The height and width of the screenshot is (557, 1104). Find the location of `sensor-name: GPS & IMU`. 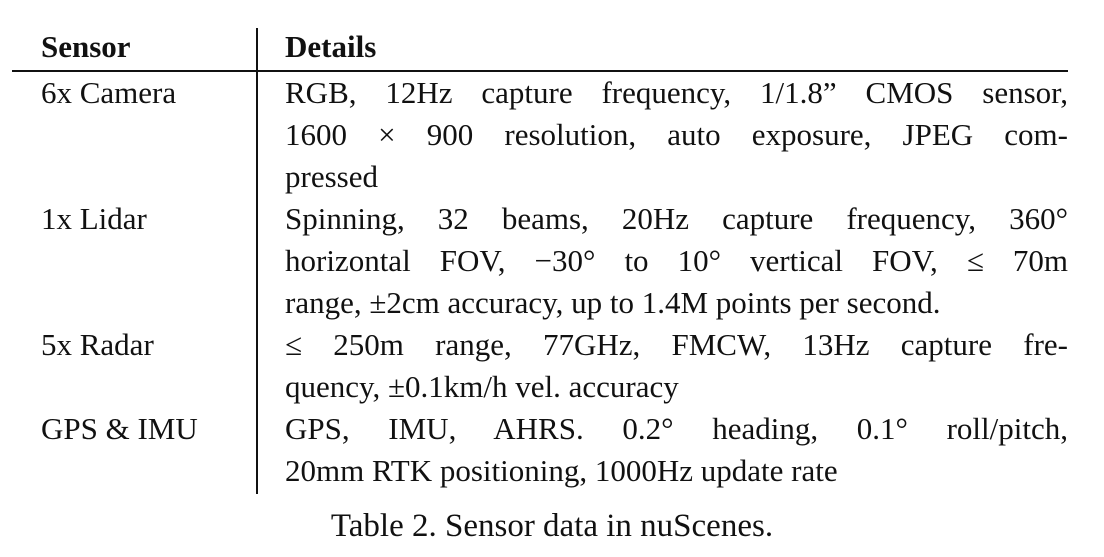

sensor-name: GPS & IMU is located at coordinates (119, 428).